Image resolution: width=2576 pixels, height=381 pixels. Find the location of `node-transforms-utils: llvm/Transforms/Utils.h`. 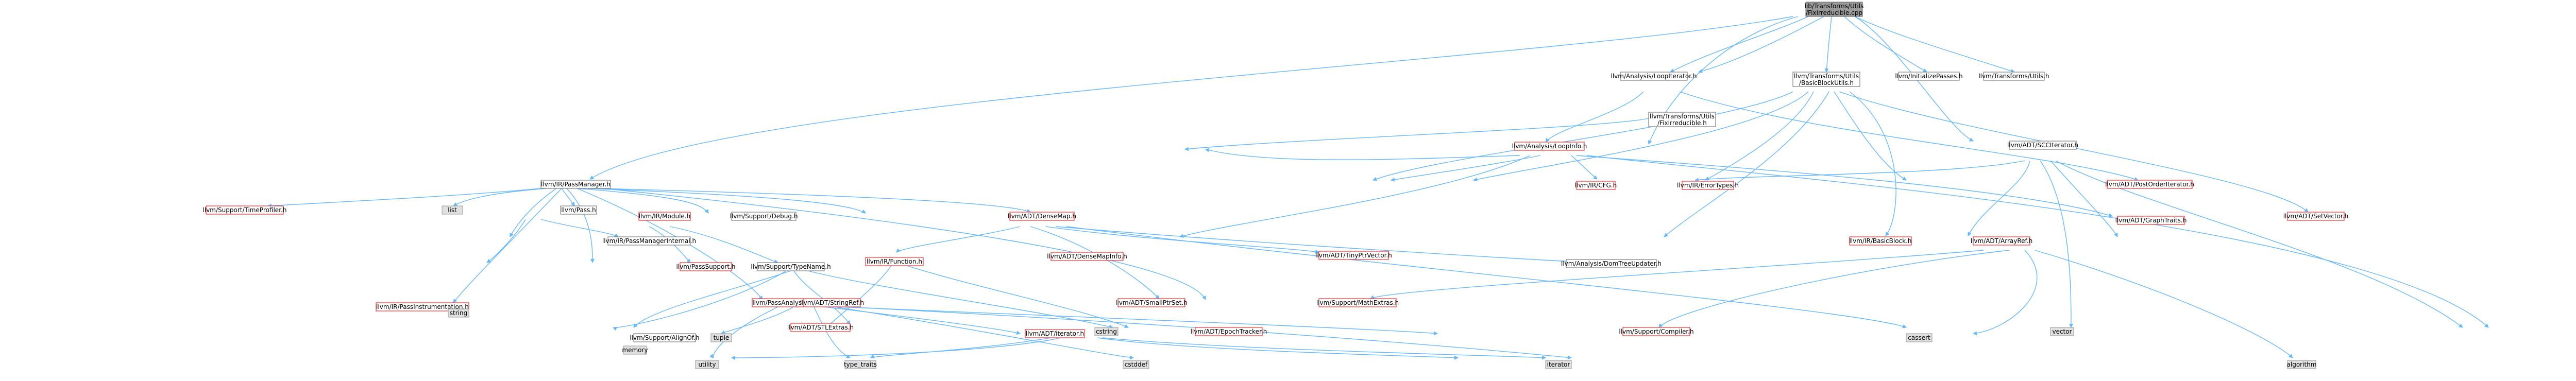

node-transforms-utils: llvm/Transforms/Utils.h is located at coordinates (2013, 76).